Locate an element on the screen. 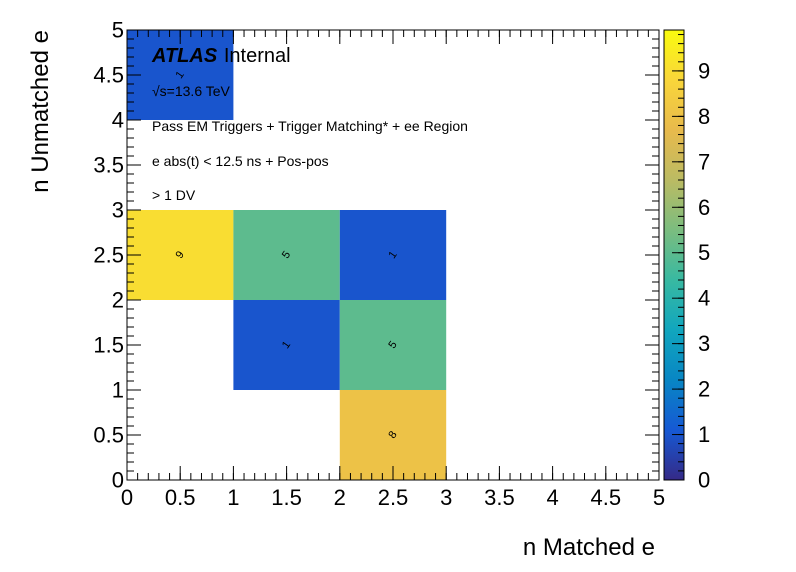 This screenshot has width=796, height=572. y-tick-label: 4.5 is located at coordinates (108, 75).